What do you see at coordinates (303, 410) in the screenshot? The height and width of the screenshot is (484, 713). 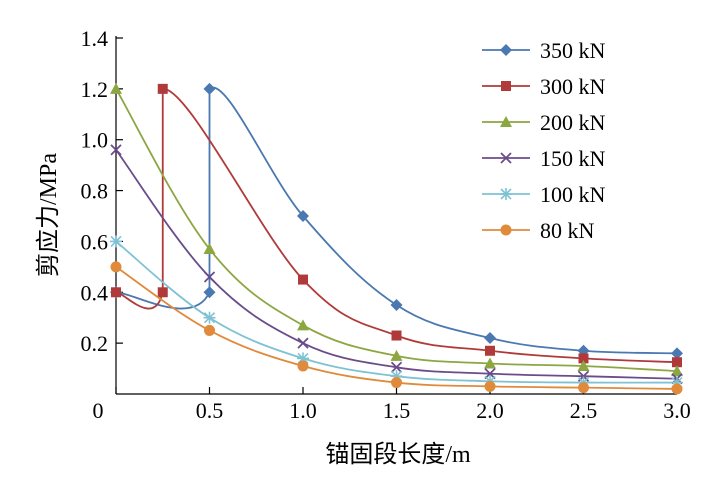 I see `x-tick-label: 1.0` at bounding box center [303, 410].